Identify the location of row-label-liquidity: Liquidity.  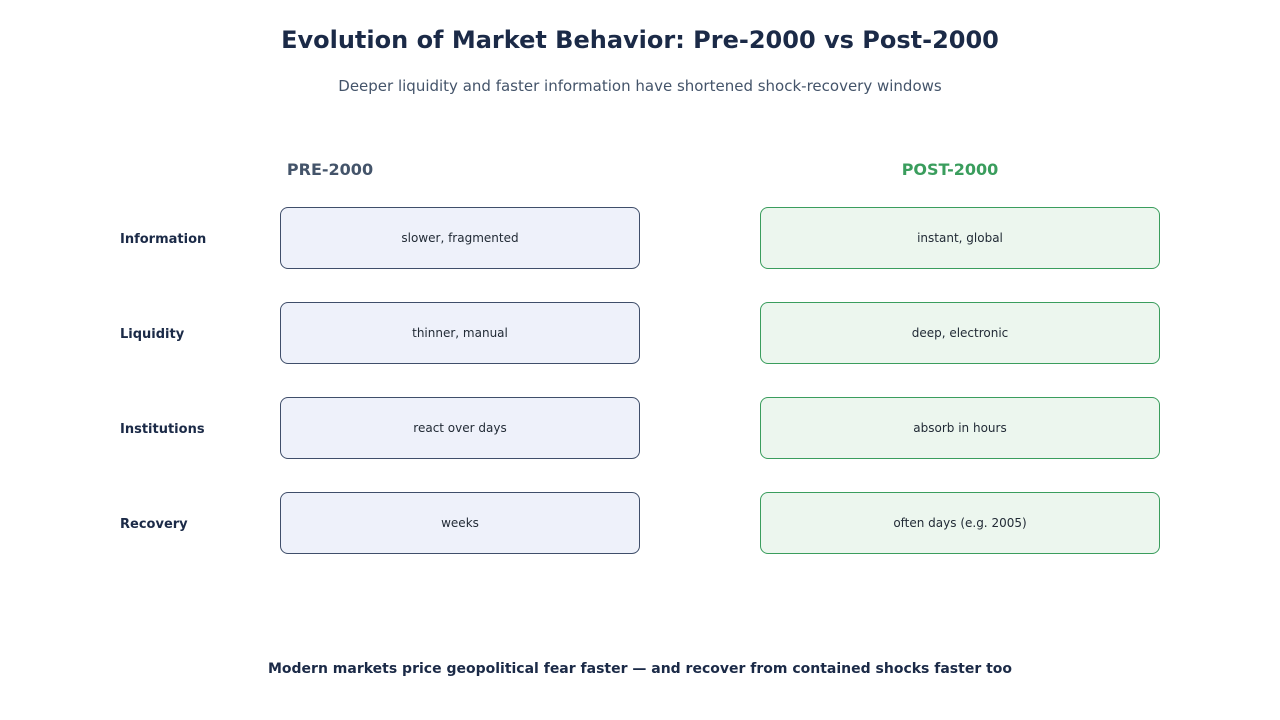
(152, 334).